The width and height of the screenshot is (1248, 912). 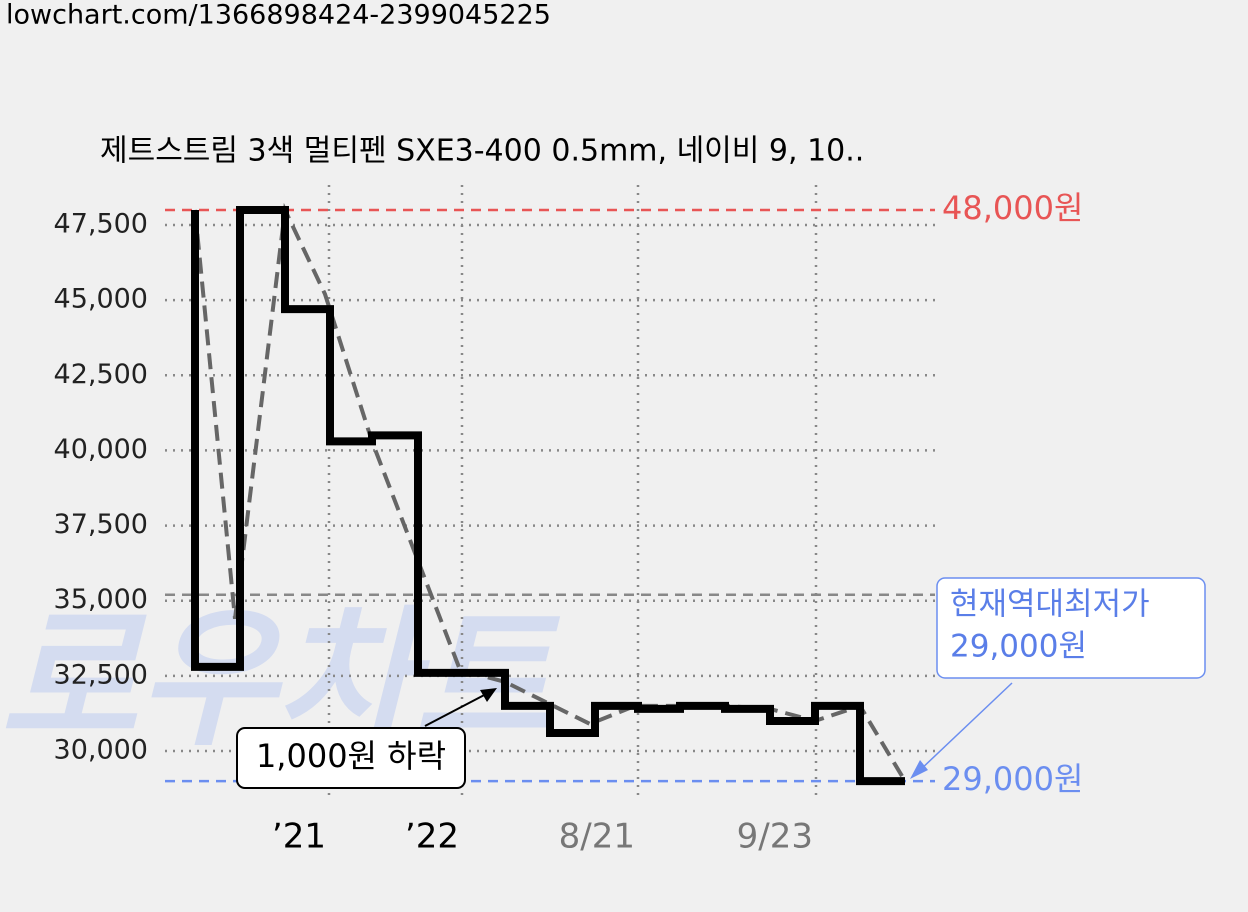 What do you see at coordinates (101, 750) in the screenshot?
I see `y-tick-label: 30,000` at bounding box center [101, 750].